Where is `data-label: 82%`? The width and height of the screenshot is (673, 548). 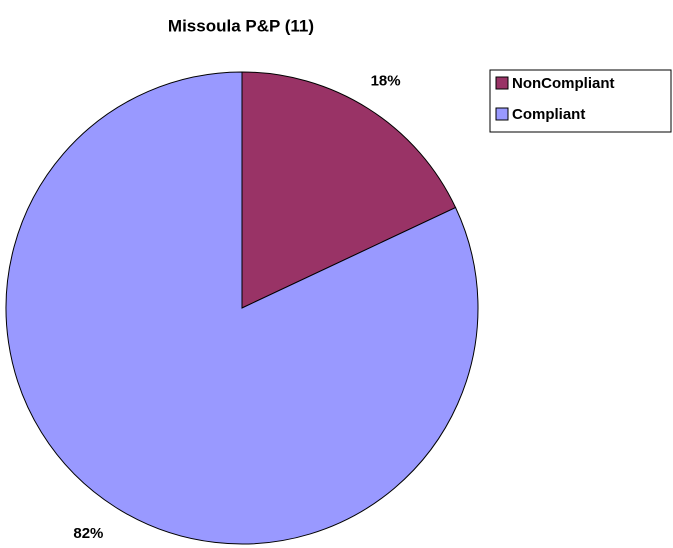 data-label: 82% is located at coordinates (88, 533).